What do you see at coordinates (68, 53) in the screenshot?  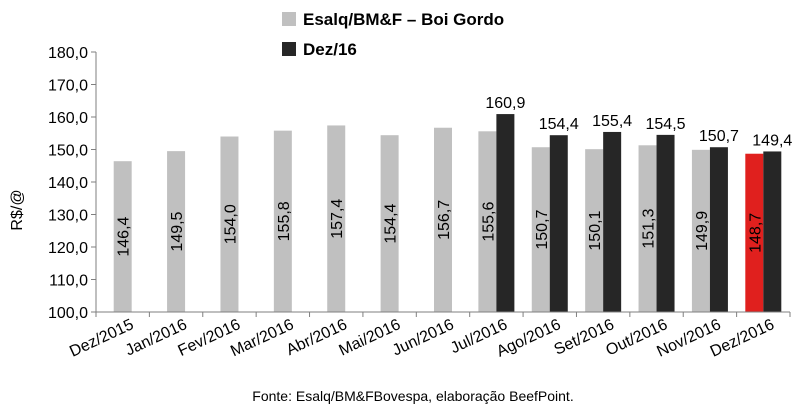 I see `y-tick-label: 180,0` at bounding box center [68, 53].